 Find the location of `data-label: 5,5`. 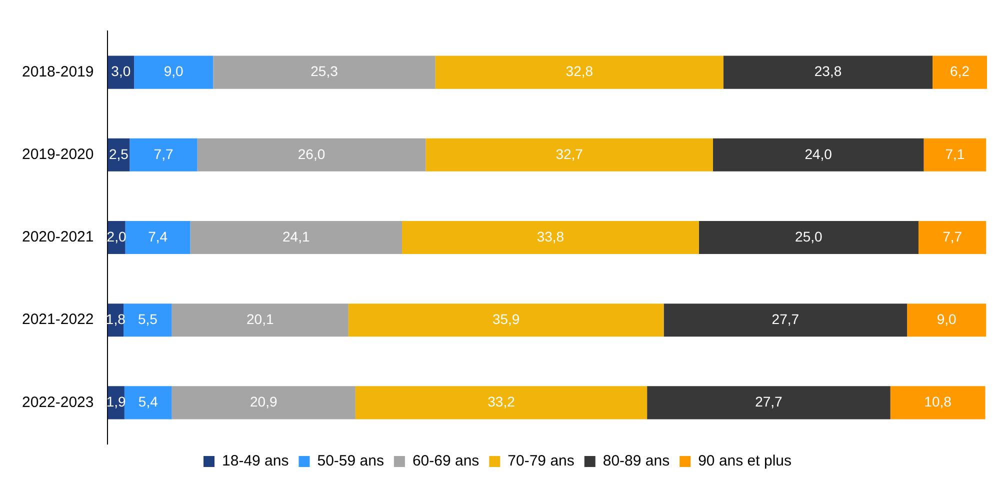

data-label: 5,5 is located at coordinates (148, 318).